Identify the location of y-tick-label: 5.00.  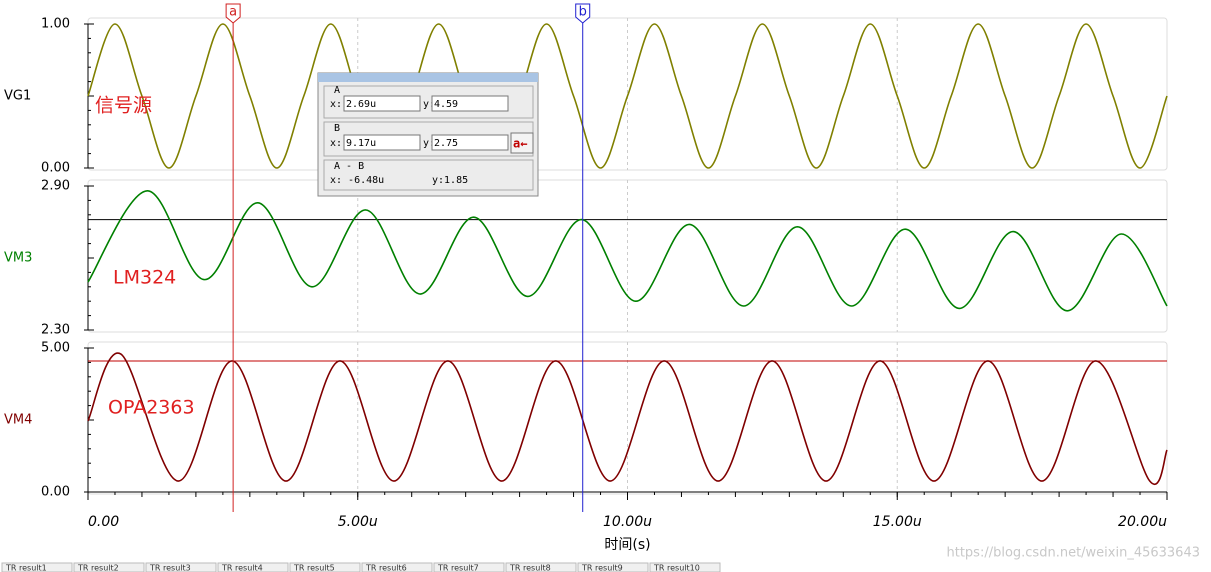
(55, 348).